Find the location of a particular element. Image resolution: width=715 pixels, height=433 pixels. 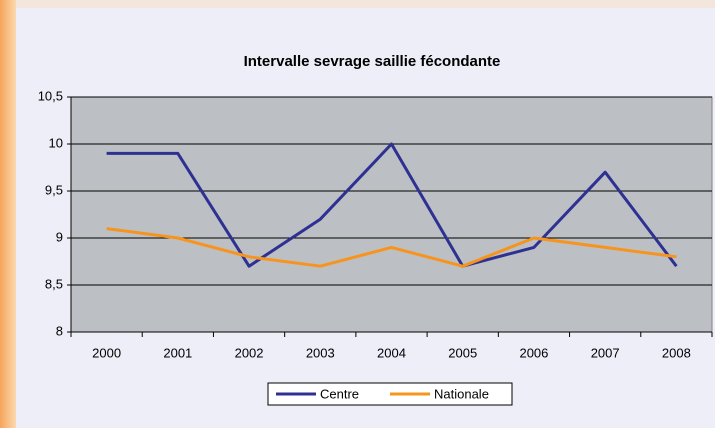

legend-label: Centre is located at coordinates (339, 393).